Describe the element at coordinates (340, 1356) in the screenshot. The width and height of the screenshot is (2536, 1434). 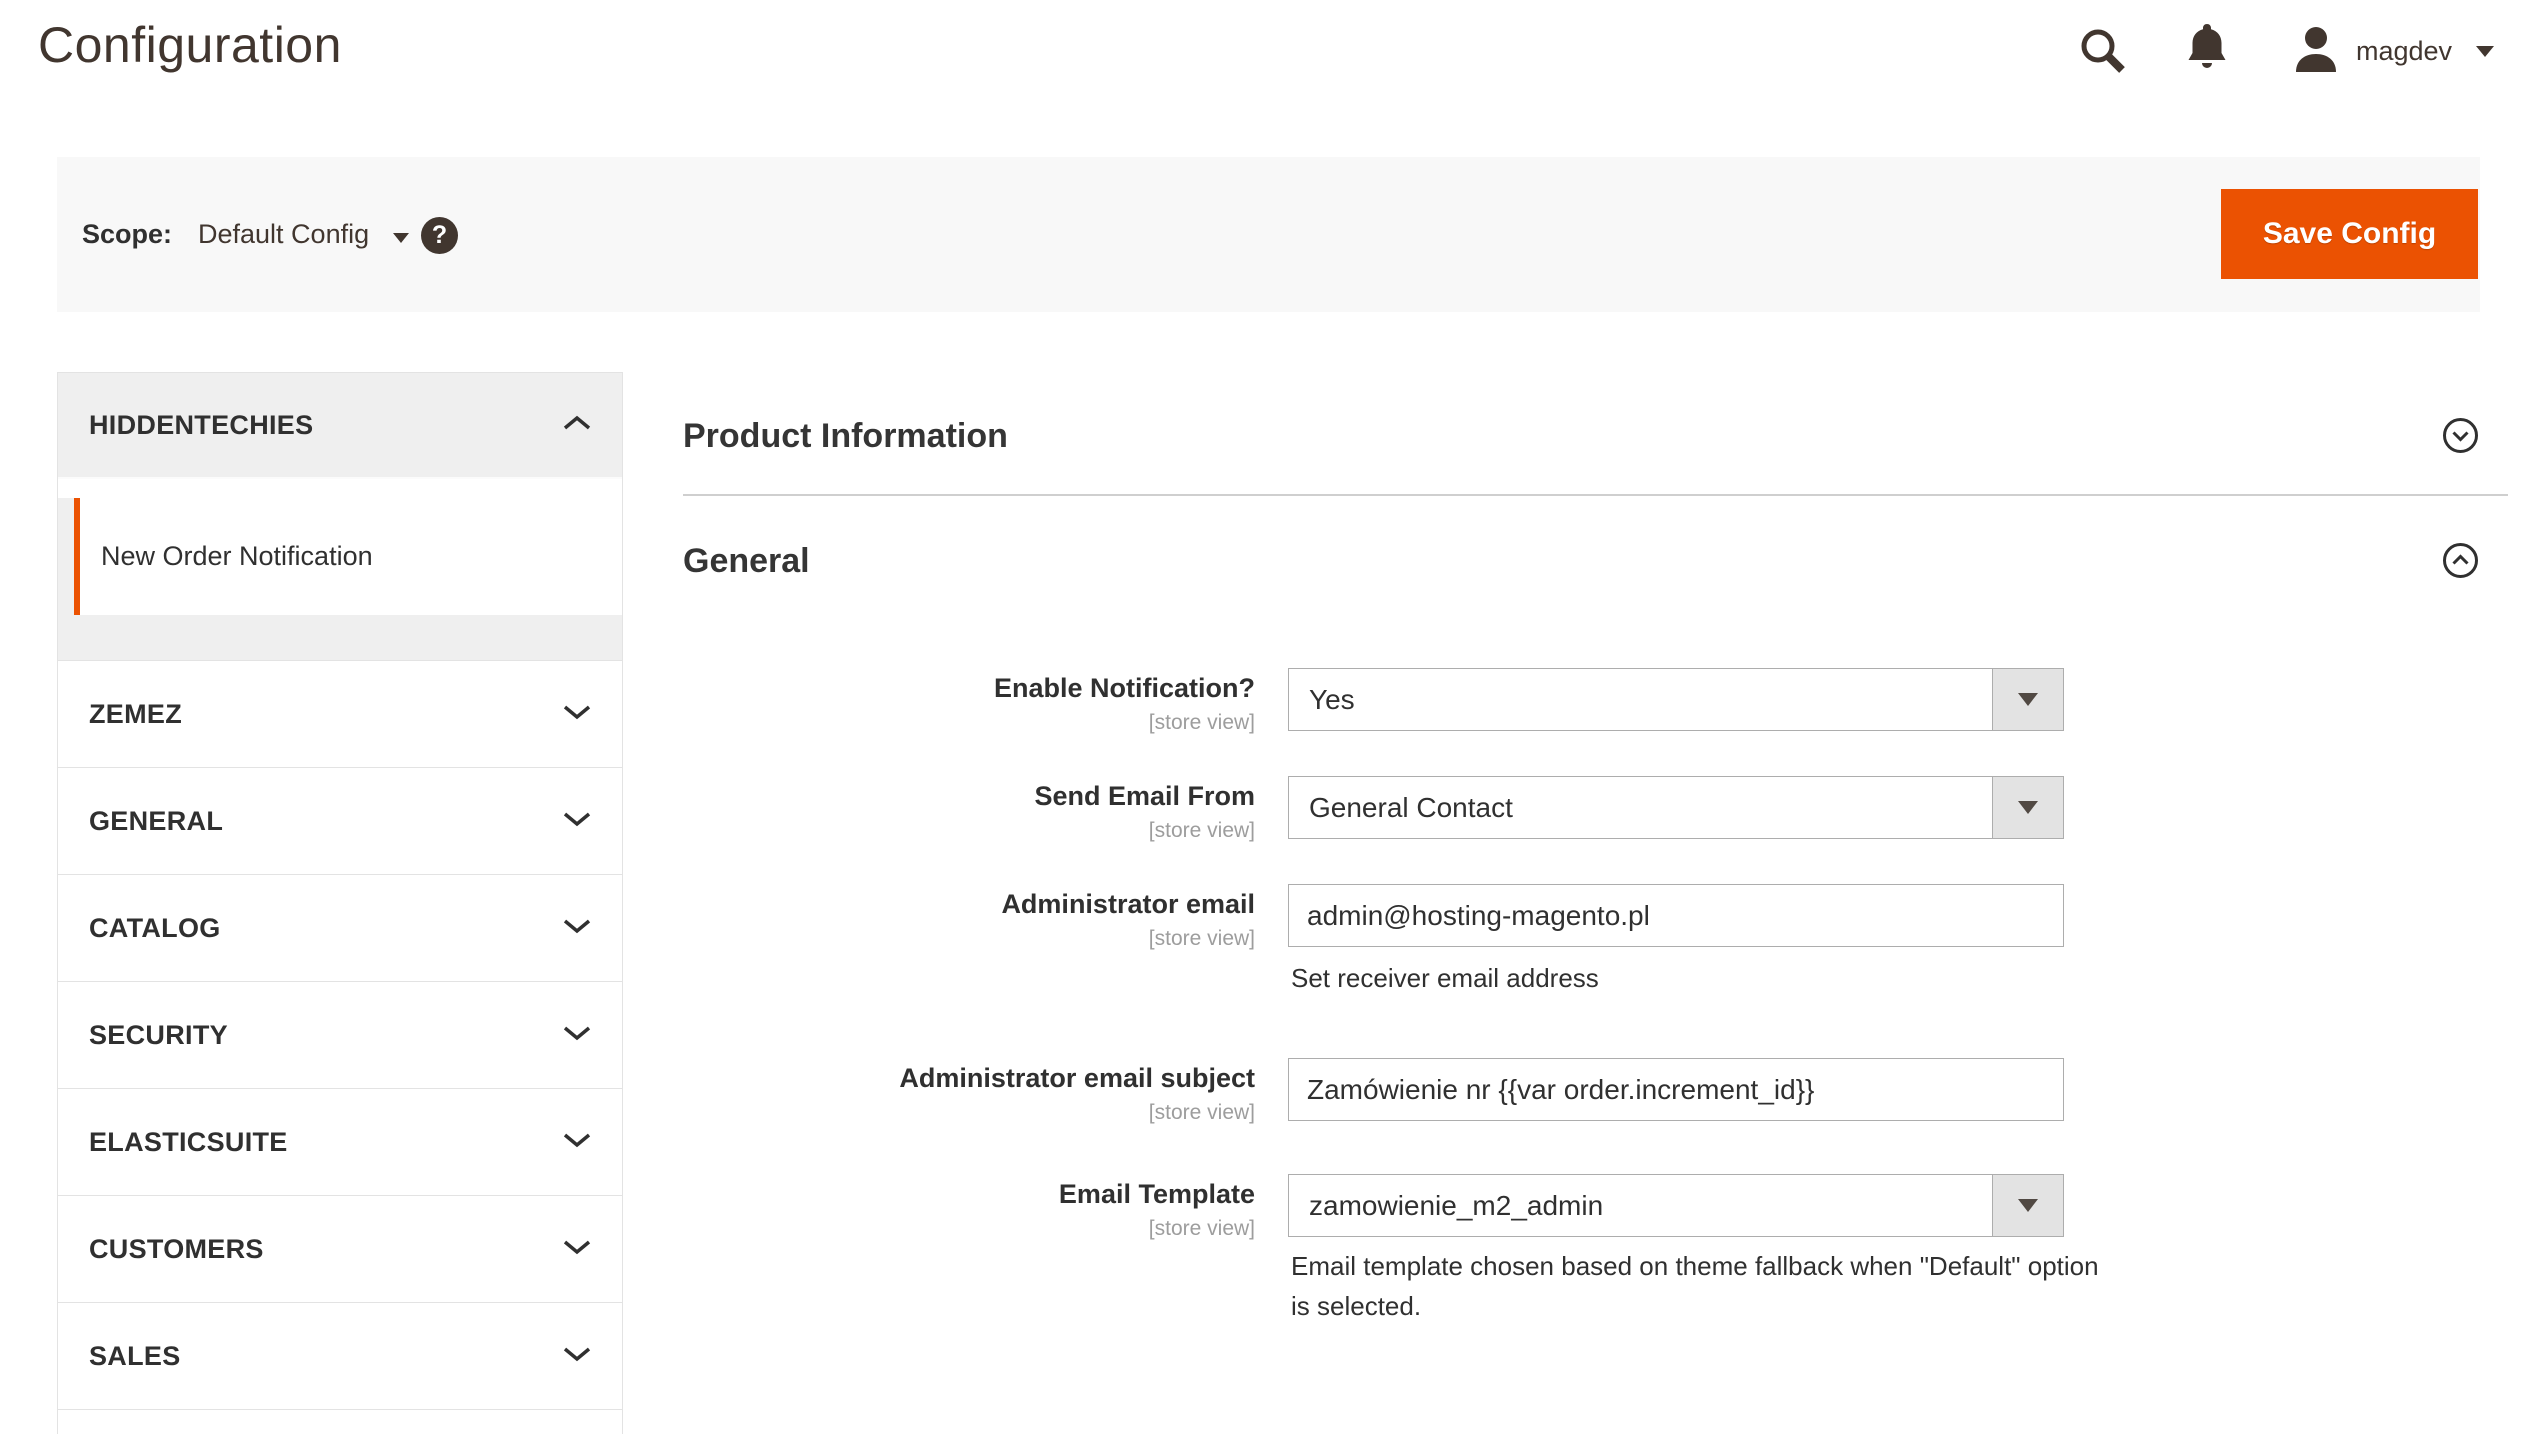
I see `sidebar-section-sales: SALES` at that location.